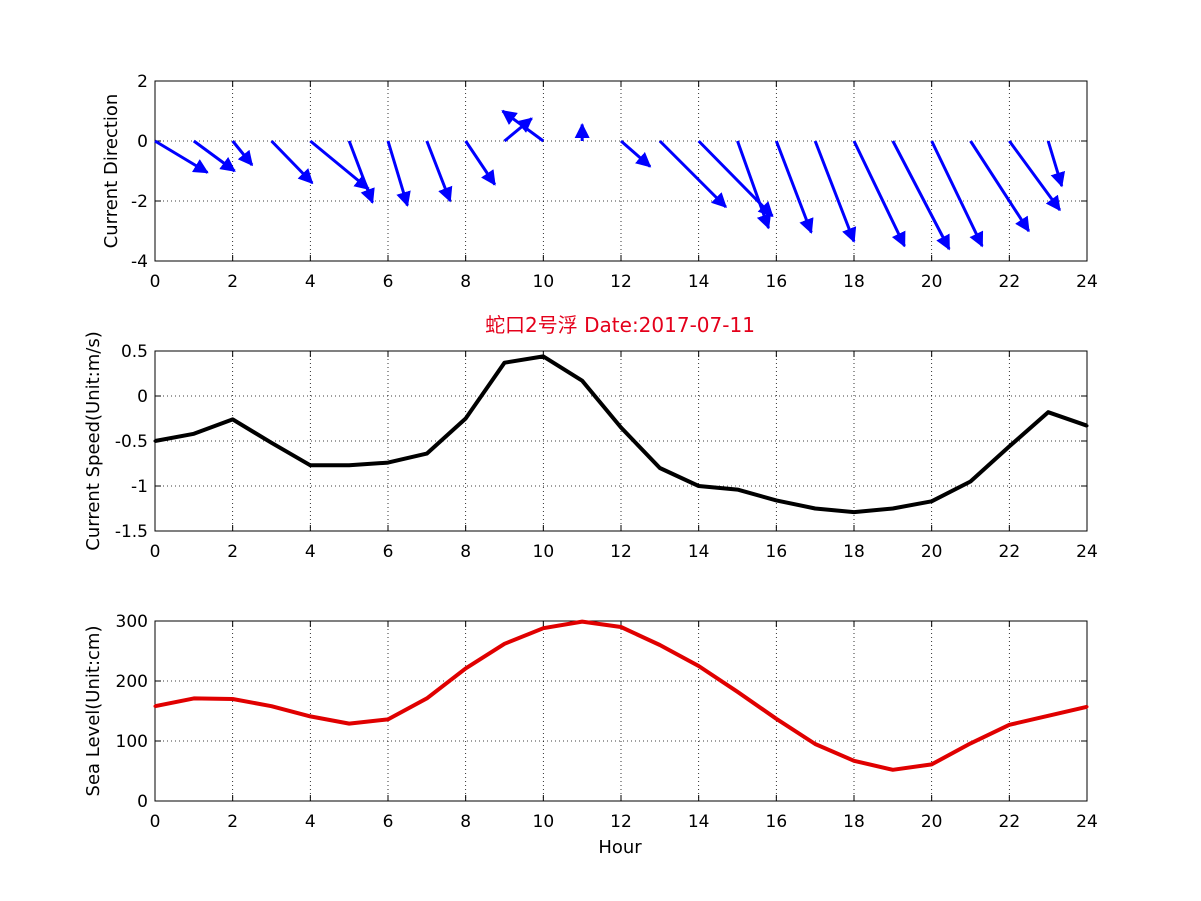 The height and width of the screenshot is (901, 1201). I want to click on y-tick-label: 100, so click(132, 742).